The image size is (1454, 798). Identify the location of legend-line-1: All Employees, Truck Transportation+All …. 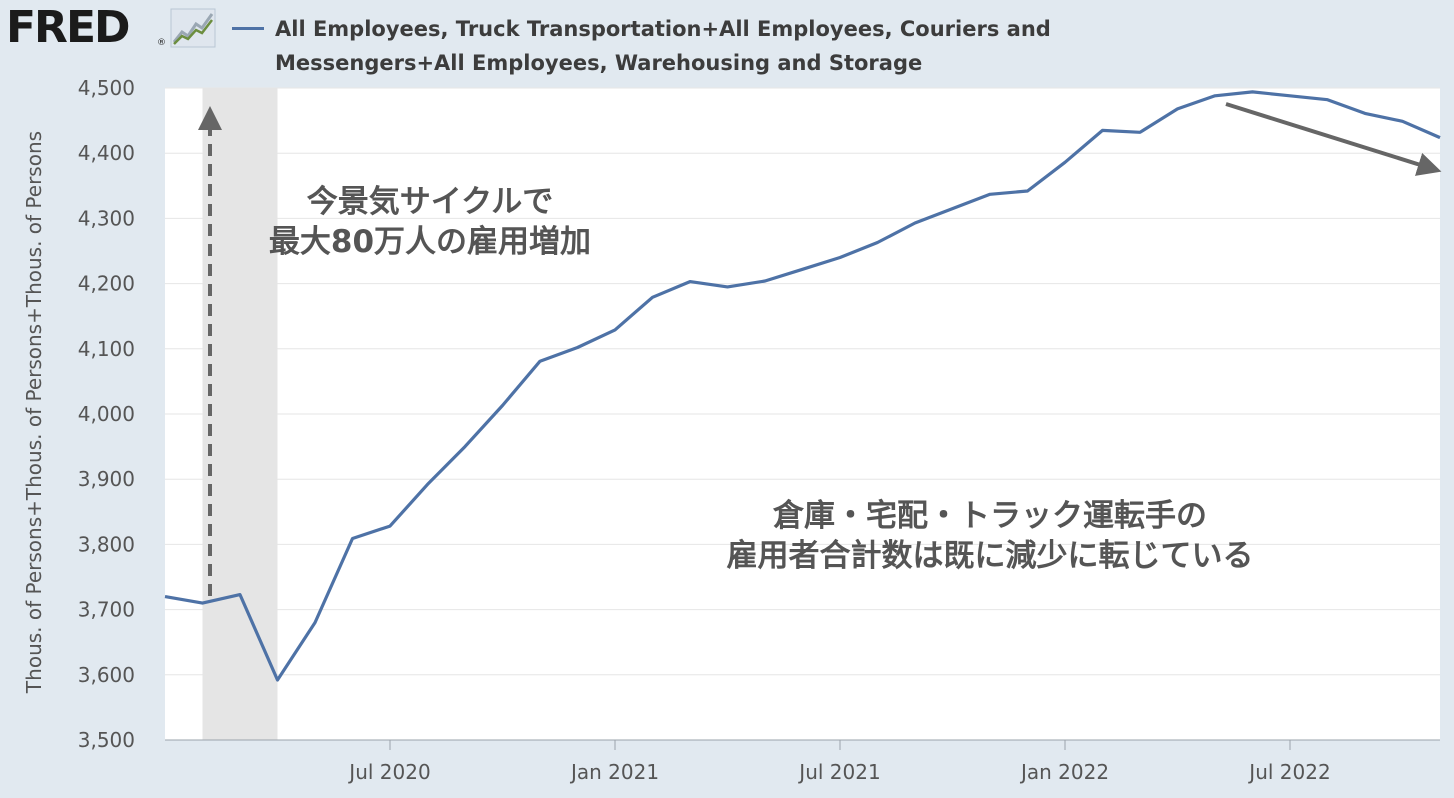
(663, 29).